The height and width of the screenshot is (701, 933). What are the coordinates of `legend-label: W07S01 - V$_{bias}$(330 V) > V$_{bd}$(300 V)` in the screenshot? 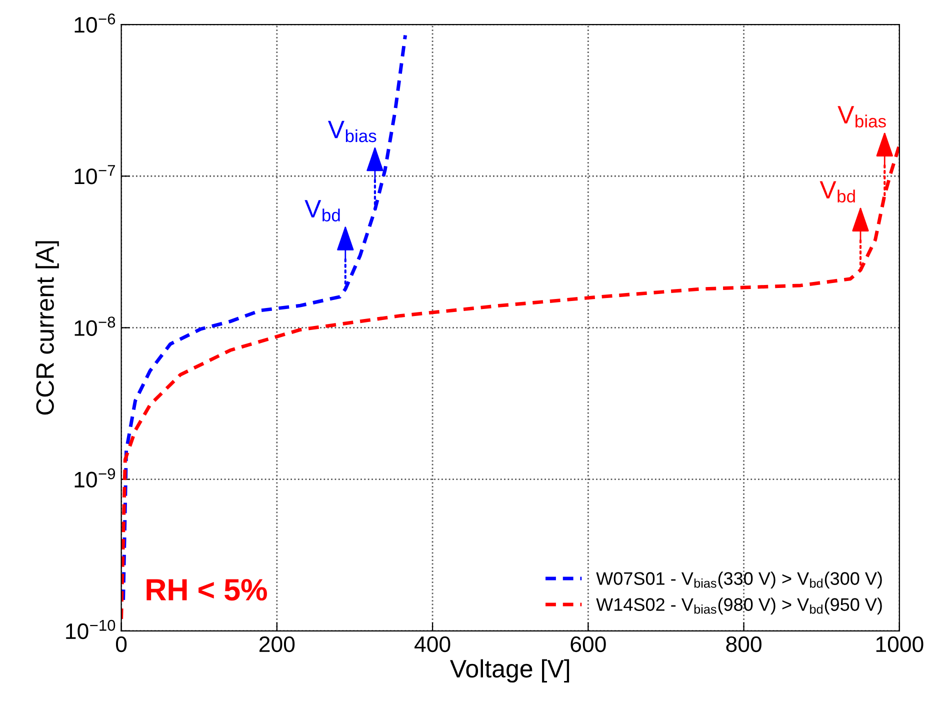 It's located at (739, 580).